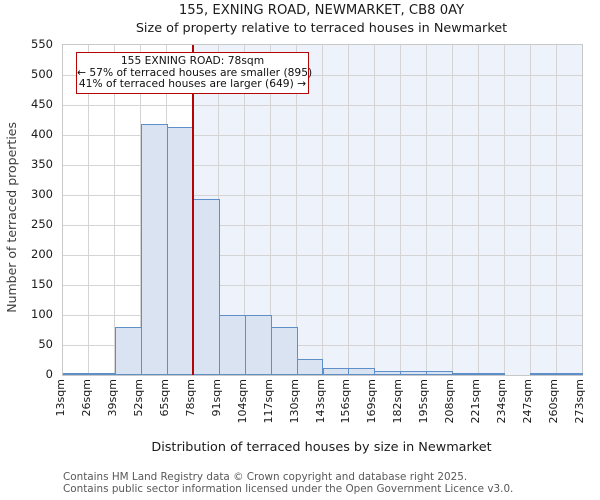 The image size is (600, 500). Describe the element at coordinates (42, 314) in the screenshot. I see `y-tick-label: 100` at that location.